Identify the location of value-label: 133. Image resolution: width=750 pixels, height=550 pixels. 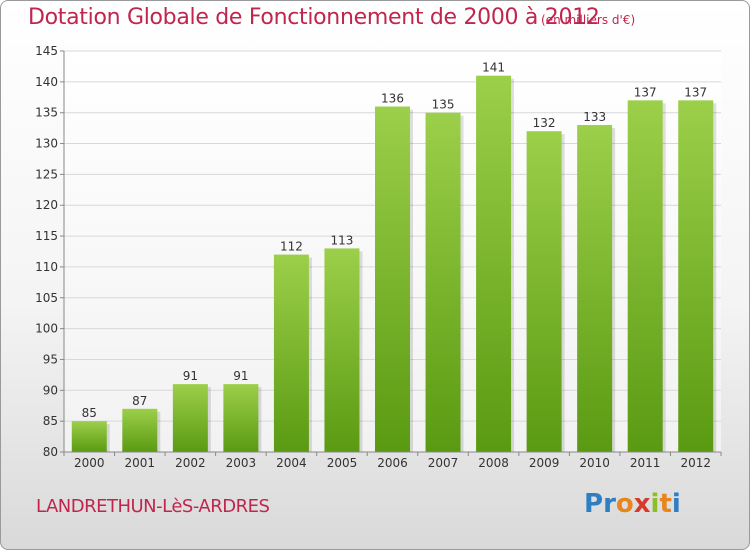
(594, 117).